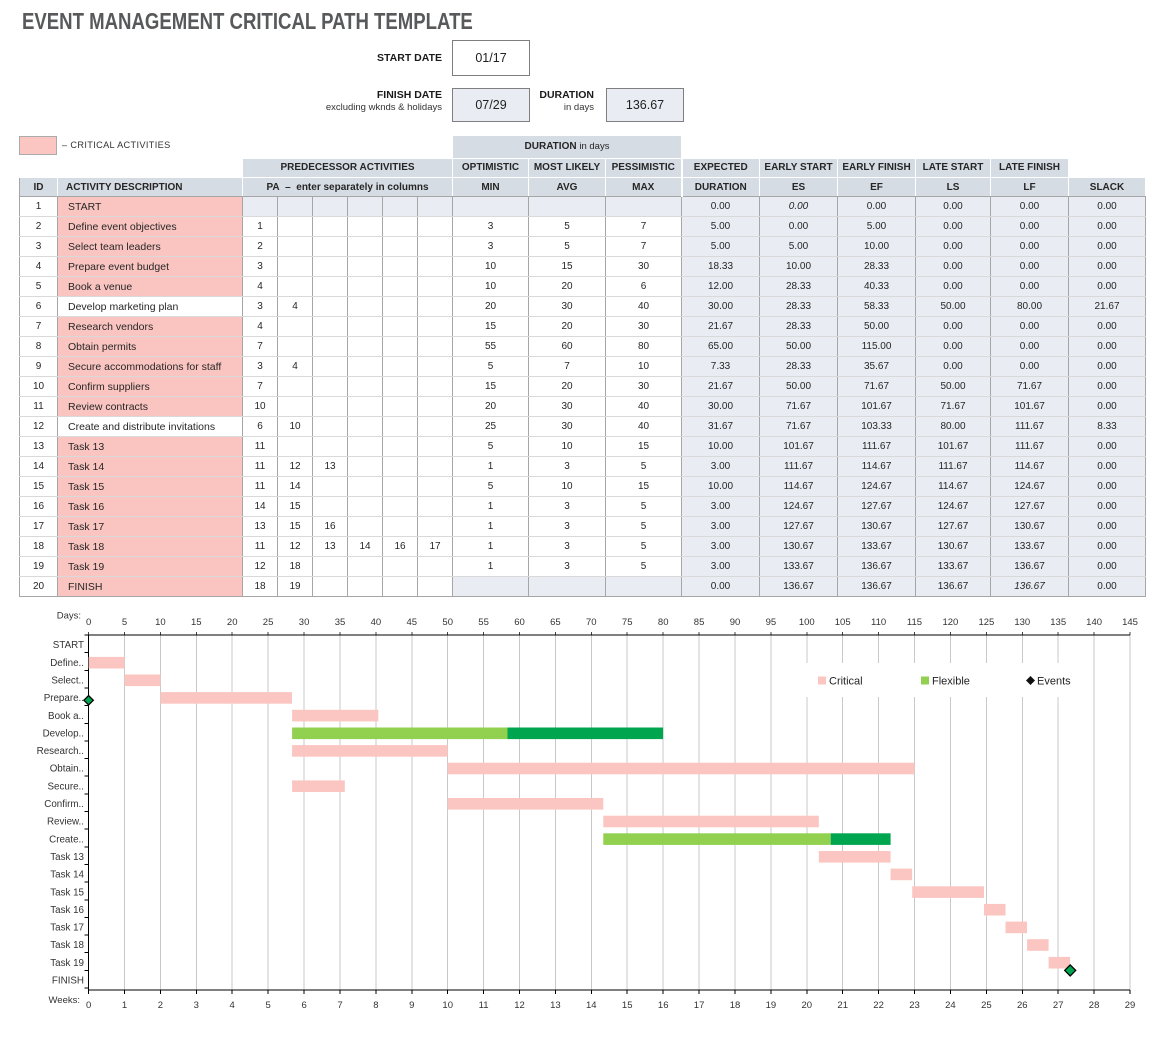 The image size is (1164, 1045). What do you see at coordinates (484, 1005) in the screenshot?
I see `svg-text: 11` at bounding box center [484, 1005].